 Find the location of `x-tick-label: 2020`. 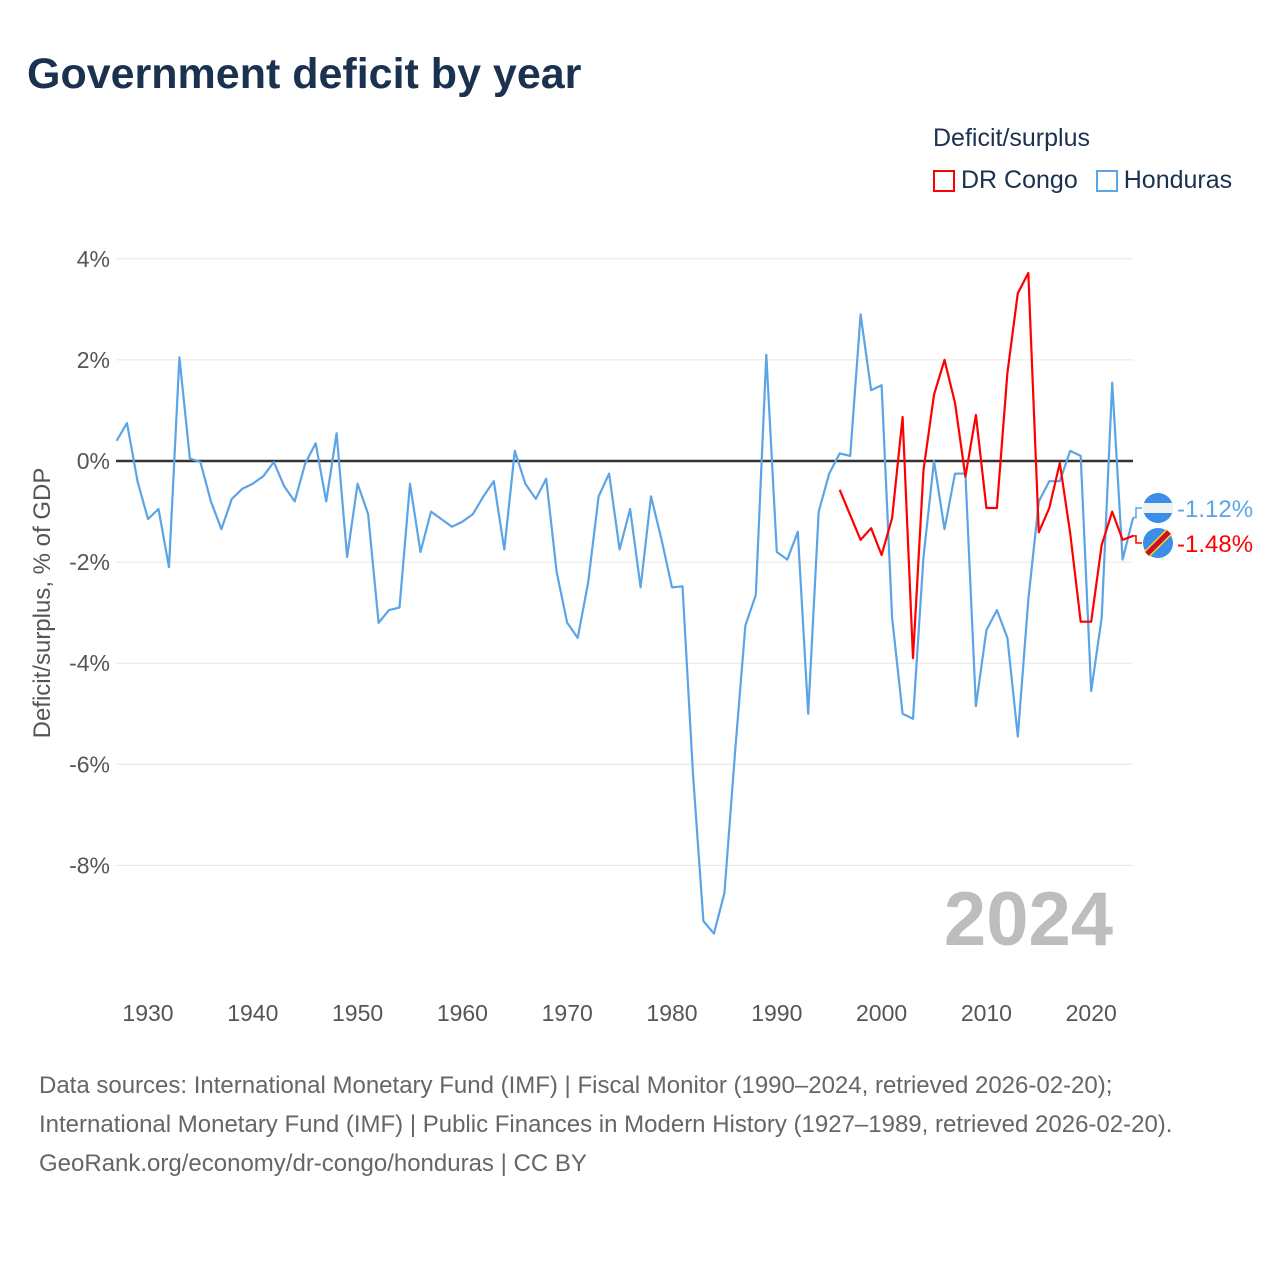

x-tick-label: 2020 is located at coordinates (1091, 1013).